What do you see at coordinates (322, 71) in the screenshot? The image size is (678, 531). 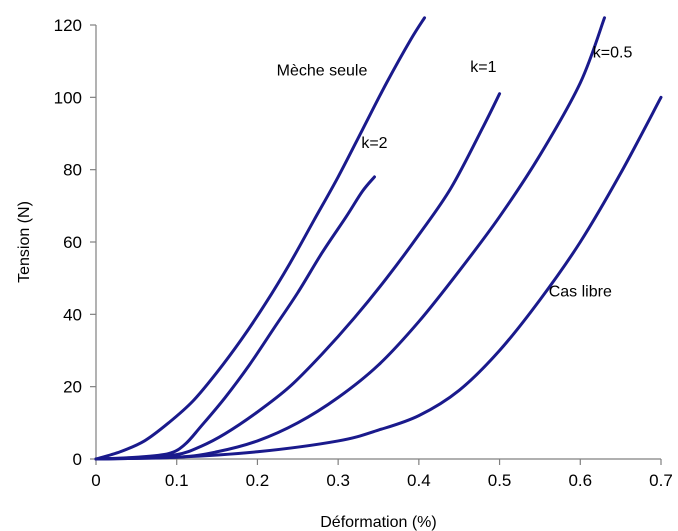 I see `series-annotation: Mèche seule` at bounding box center [322, 71].